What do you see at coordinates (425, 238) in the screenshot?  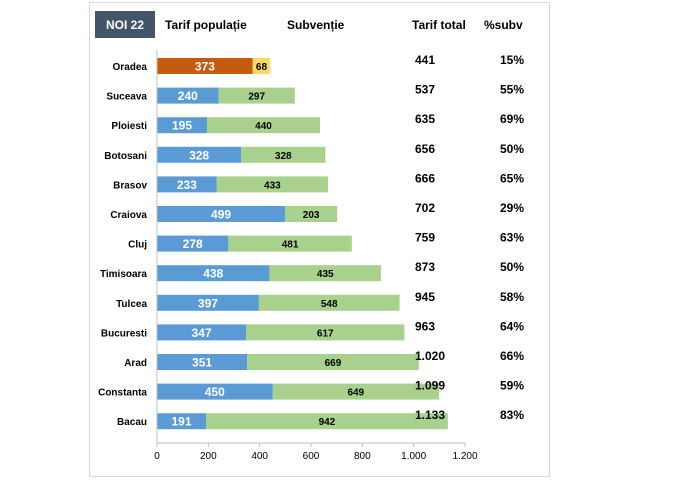 I see `tarif-total-value: 759` at bounding box center [425, 238].